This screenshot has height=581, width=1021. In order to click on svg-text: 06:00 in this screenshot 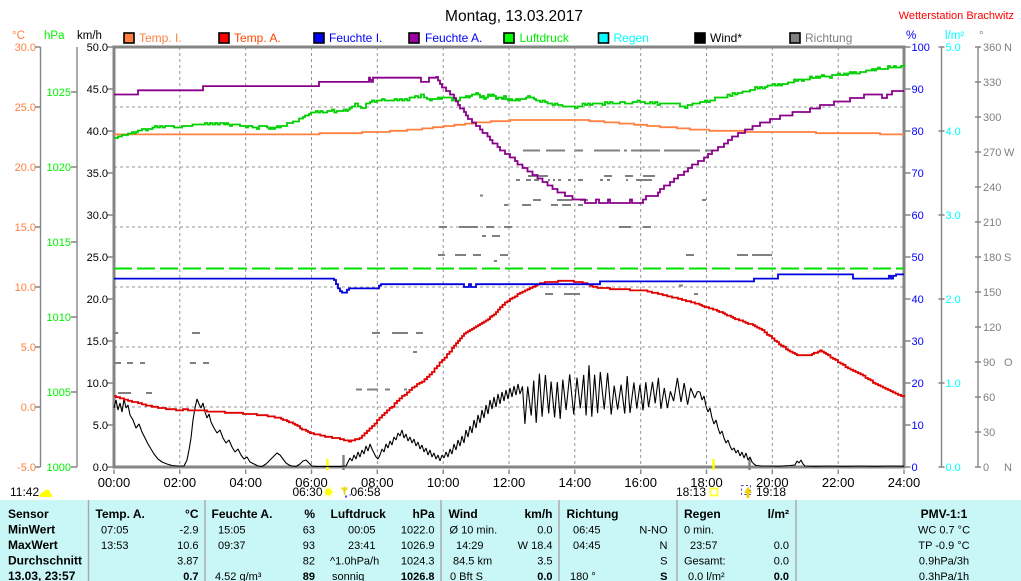, I will do `click(311, 482)`.